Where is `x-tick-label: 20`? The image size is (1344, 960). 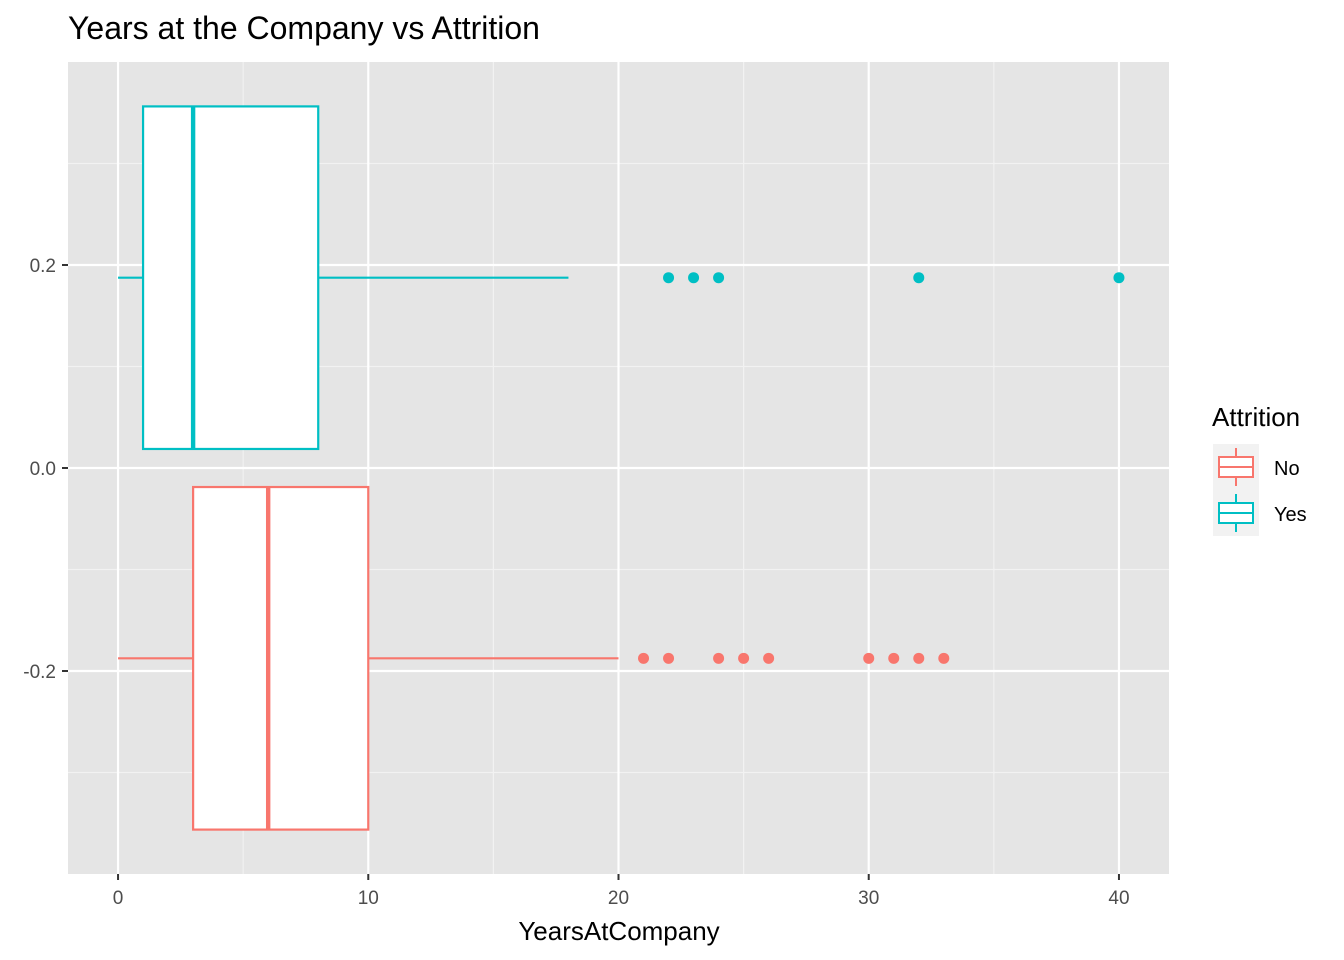 x-tick-label: 20 is located at coordinates (618, 898).